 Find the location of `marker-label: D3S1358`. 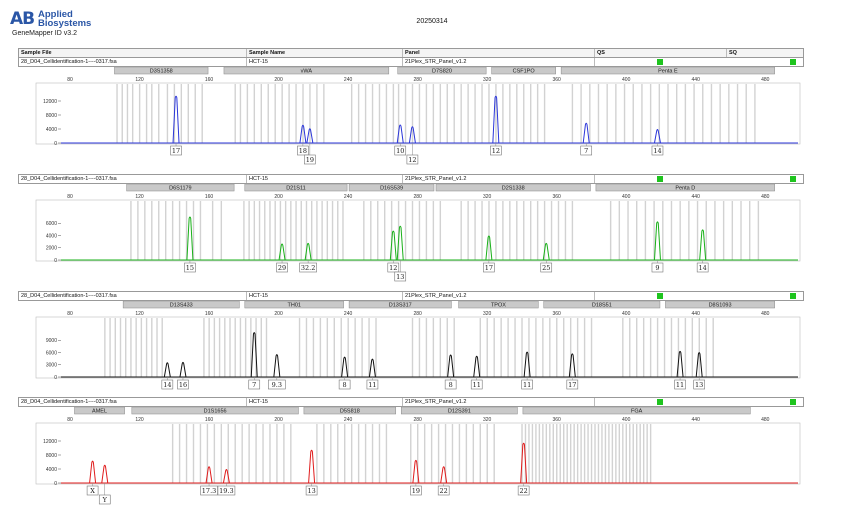

marker-label: D3S1358 is located at coordinates (161, 72).